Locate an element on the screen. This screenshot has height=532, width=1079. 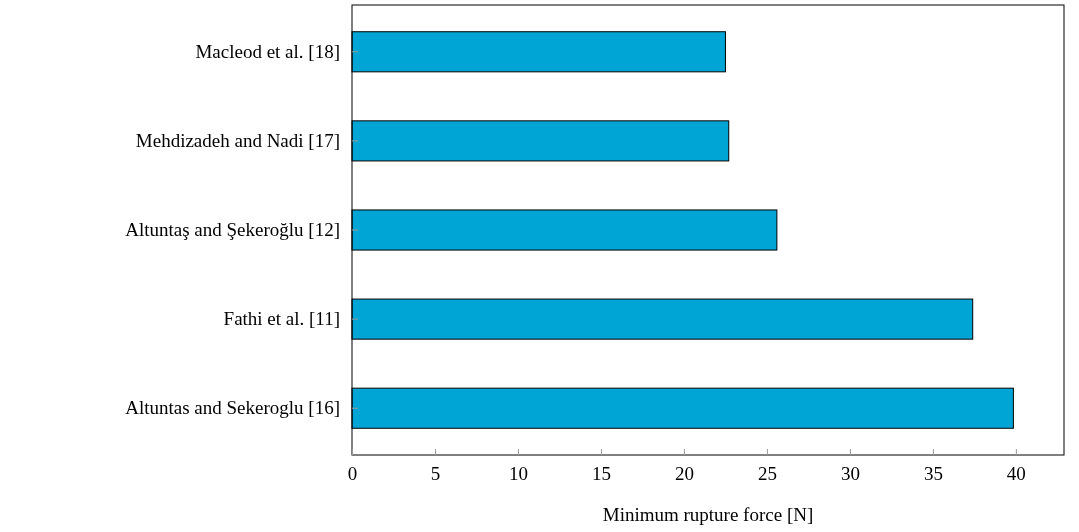
y-tick-label: Macleod et al. [18] is located at coordinates (267, 51).